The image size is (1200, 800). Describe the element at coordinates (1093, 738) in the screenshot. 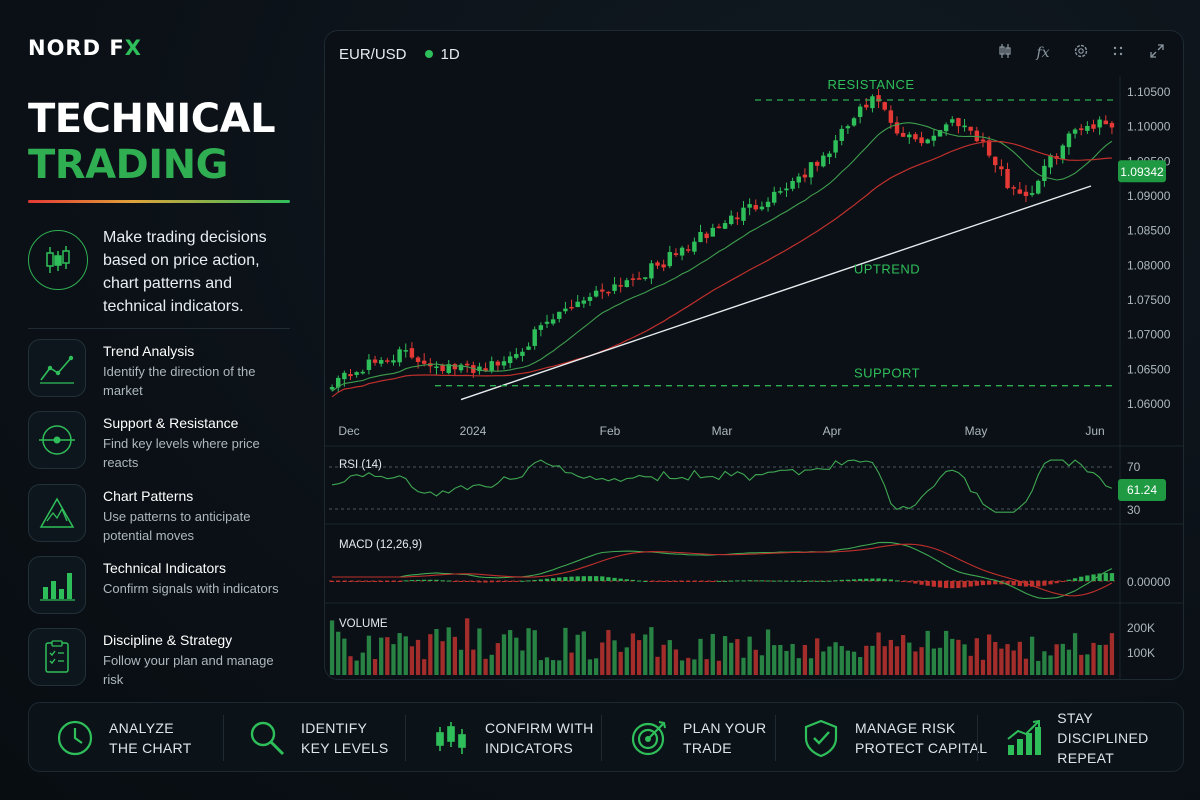

I see `step-stay-disciplined: STAY DISCIPLINED REPEAT` at that location.